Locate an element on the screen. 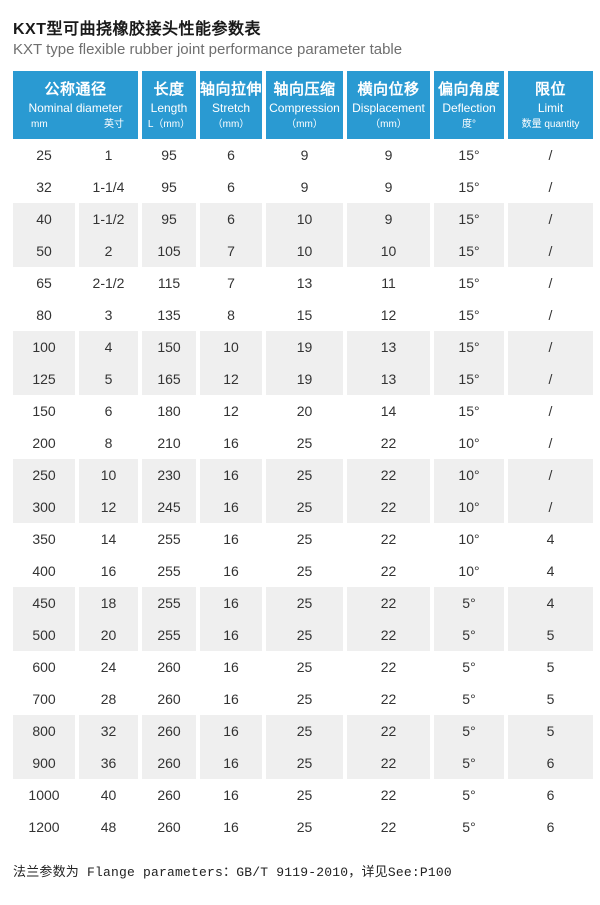  header-nominal-diameter: 公称通径 Nominal diameter mm 英寸 is located at coordinates (75, 105).